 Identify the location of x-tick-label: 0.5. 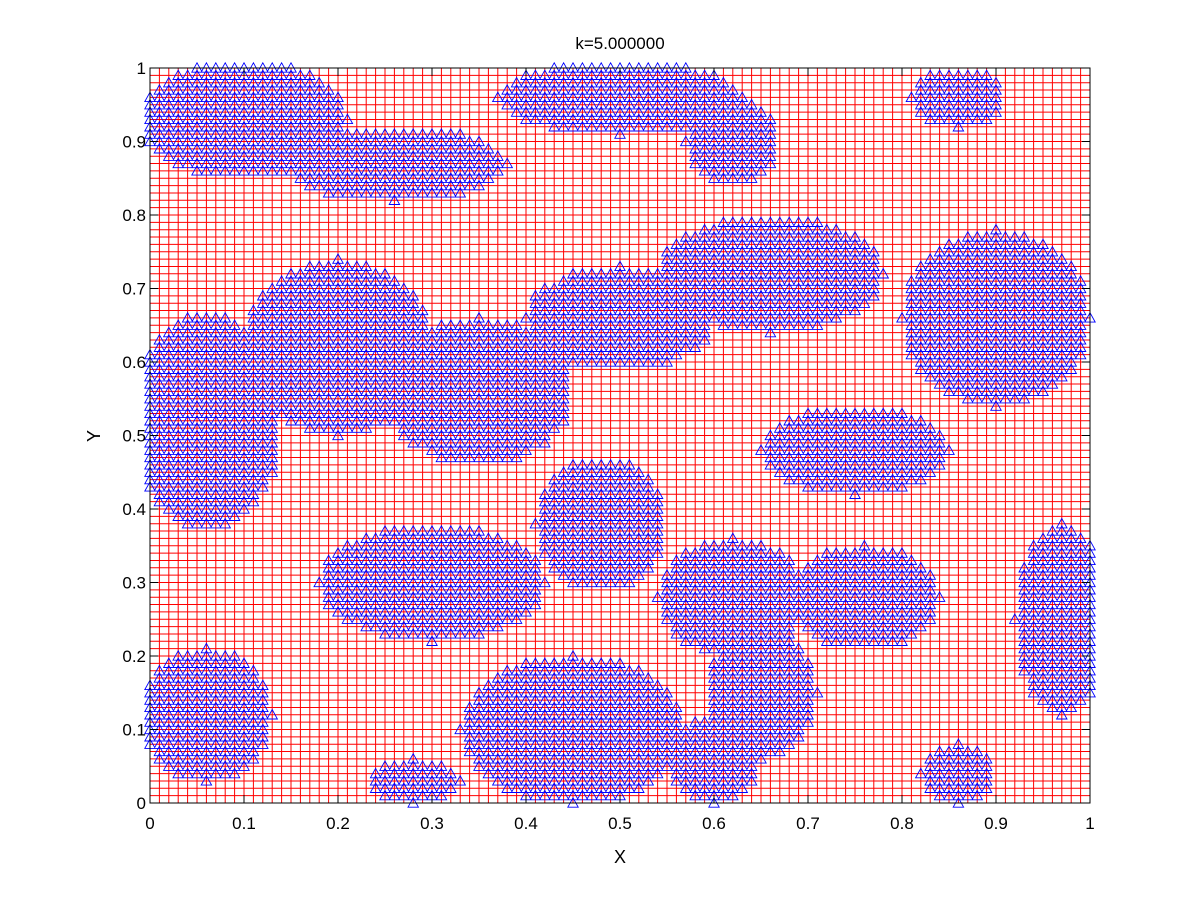
(620, 823).